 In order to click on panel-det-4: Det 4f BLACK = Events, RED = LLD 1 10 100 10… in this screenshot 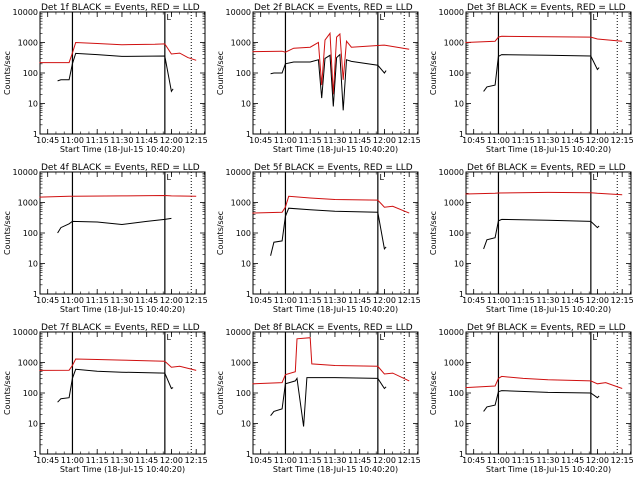, I will do `click(105, 238)`.